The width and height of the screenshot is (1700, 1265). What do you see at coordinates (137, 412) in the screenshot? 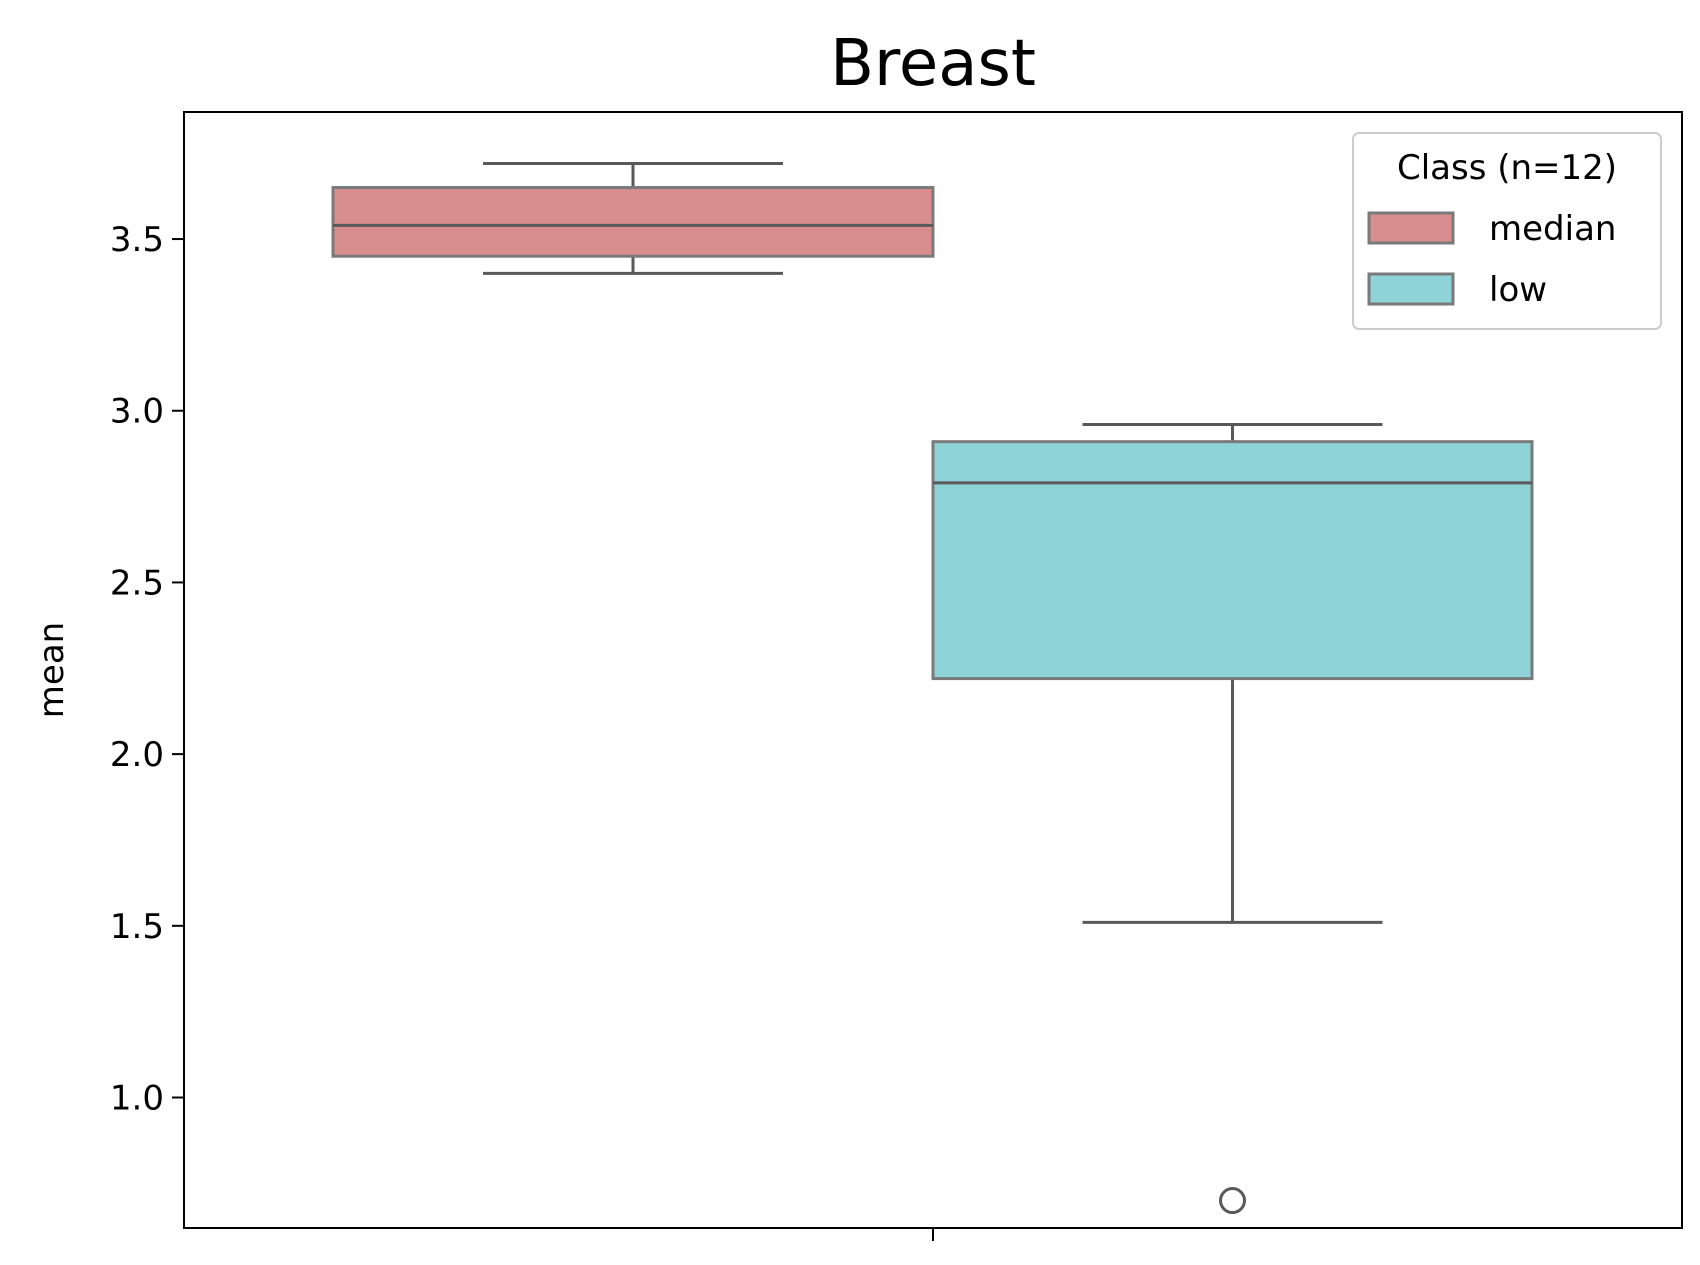
I see `y-tick-label: 3.0` at bounding box center [137, 412].